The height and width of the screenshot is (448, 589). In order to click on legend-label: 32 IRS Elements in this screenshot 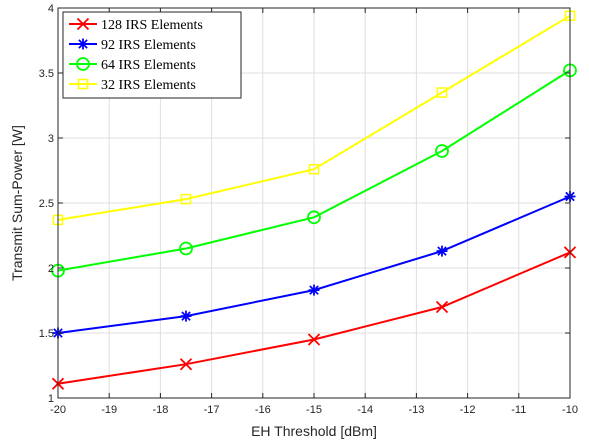, I will do `click(148, 85)`.